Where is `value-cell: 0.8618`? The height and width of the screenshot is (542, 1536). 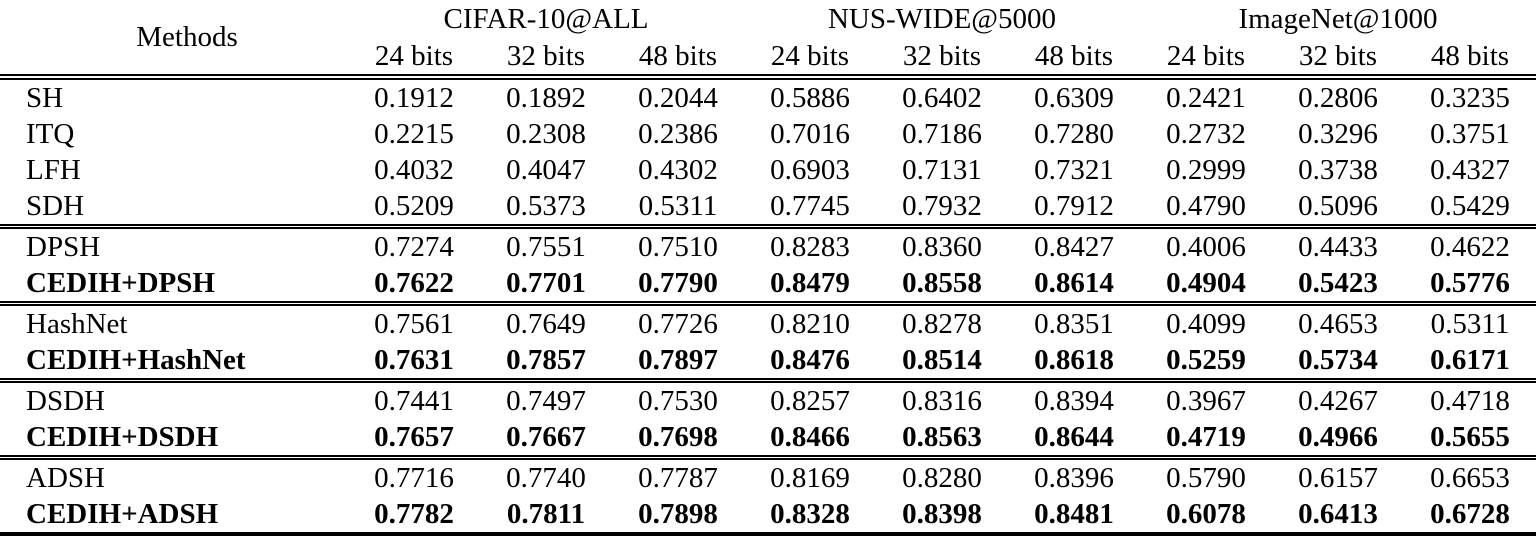
value-cell: 0.8618 is located at coordinates (1074, 362).